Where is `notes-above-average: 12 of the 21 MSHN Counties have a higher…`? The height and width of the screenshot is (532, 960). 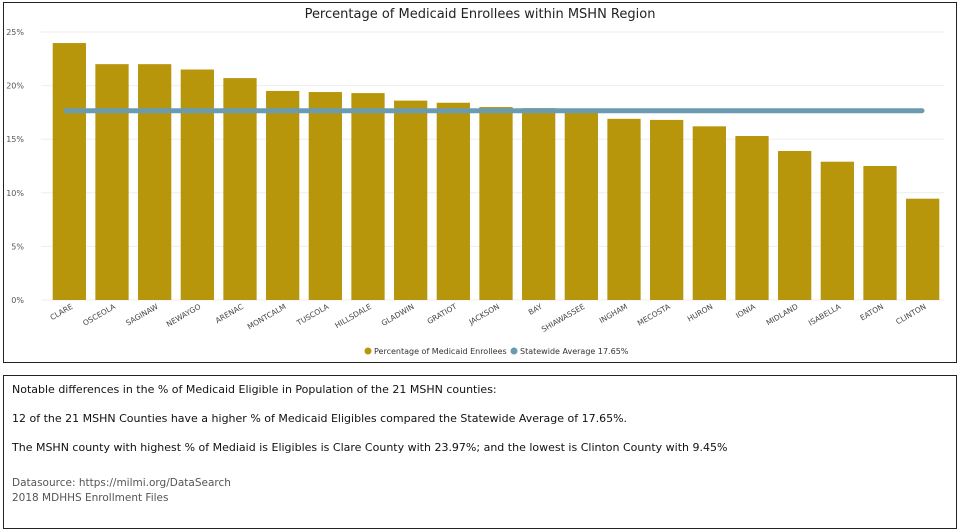
notes-above-average: 12 of the 21 MSHN Counties have a higher… is located at coordinates (320, 418).